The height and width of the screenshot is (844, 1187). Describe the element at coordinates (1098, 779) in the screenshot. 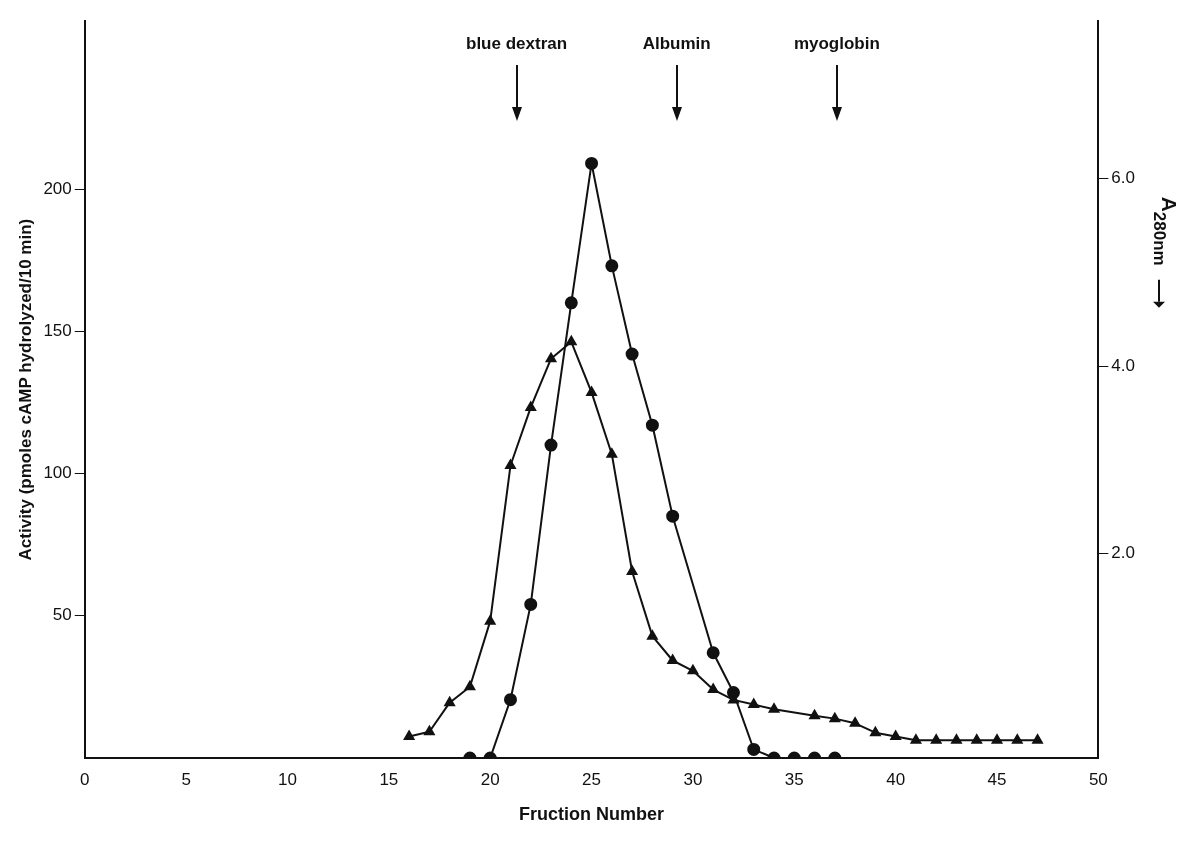

I see `x-tick-label: 50` at that location.